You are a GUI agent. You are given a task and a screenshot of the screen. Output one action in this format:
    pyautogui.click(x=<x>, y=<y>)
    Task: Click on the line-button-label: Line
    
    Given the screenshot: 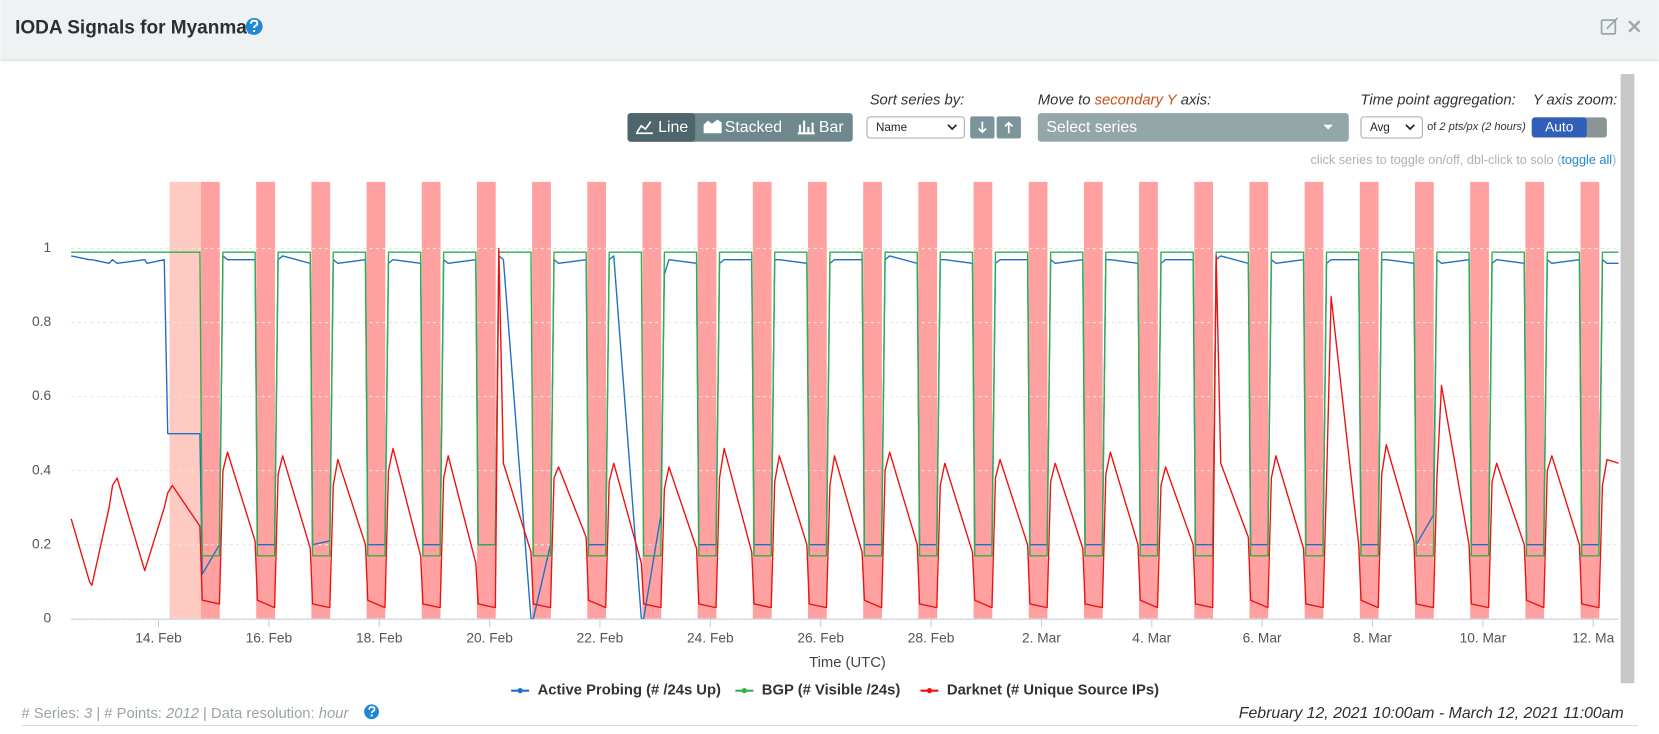 What is the action you would take?
    pyautogui.click(x=673, y=127)
    